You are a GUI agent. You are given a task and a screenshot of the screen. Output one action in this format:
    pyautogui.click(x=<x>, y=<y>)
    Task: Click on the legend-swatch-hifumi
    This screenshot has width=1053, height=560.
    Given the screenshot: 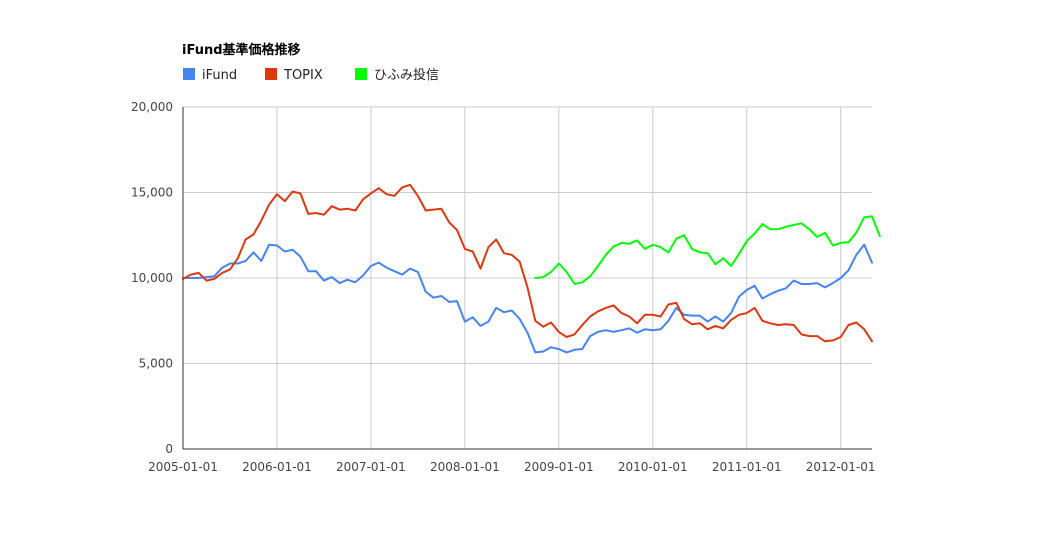 What is the action you would take?
    pyautogui.click(x=361, y=74)
    